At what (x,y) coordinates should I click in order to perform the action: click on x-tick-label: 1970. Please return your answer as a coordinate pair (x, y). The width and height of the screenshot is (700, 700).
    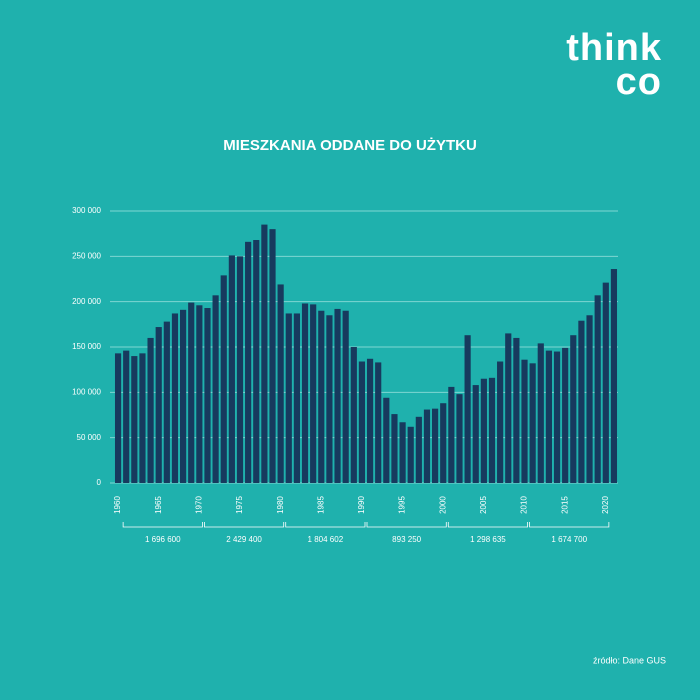
    Looking at the image, I should click on (198, 505).